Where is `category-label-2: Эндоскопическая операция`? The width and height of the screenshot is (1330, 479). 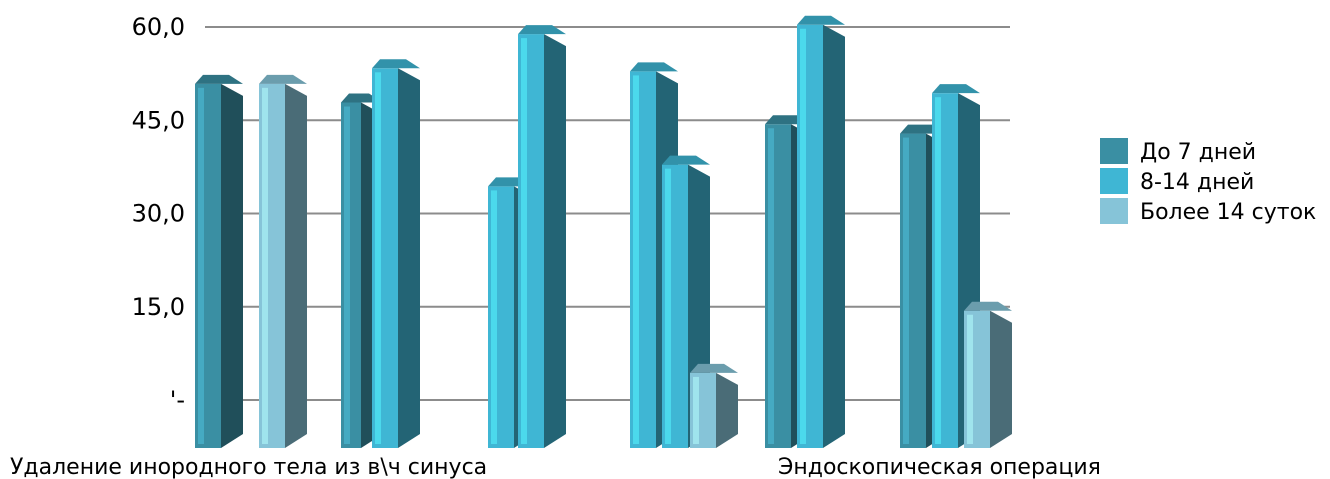
category-label-2: Эндоскопическая операция is located at coordinates (939, 467).